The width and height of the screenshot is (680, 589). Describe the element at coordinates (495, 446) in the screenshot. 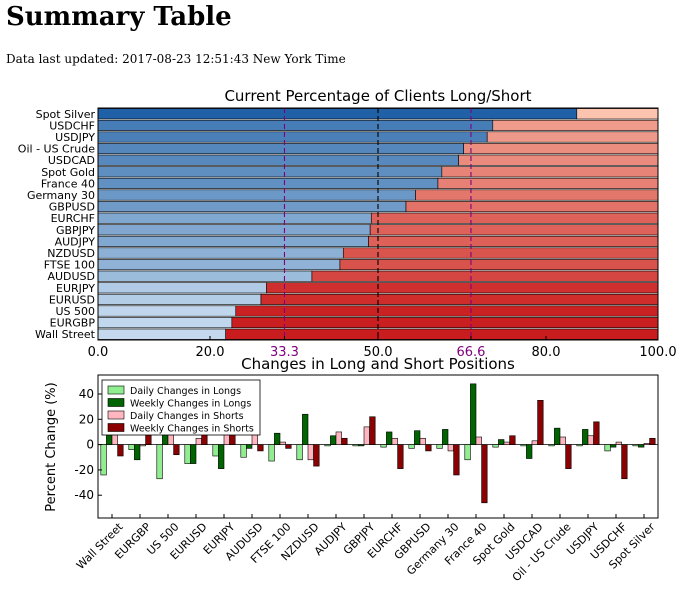

I see `daily-changes-in-longs-bar-spot-gold` at that location.